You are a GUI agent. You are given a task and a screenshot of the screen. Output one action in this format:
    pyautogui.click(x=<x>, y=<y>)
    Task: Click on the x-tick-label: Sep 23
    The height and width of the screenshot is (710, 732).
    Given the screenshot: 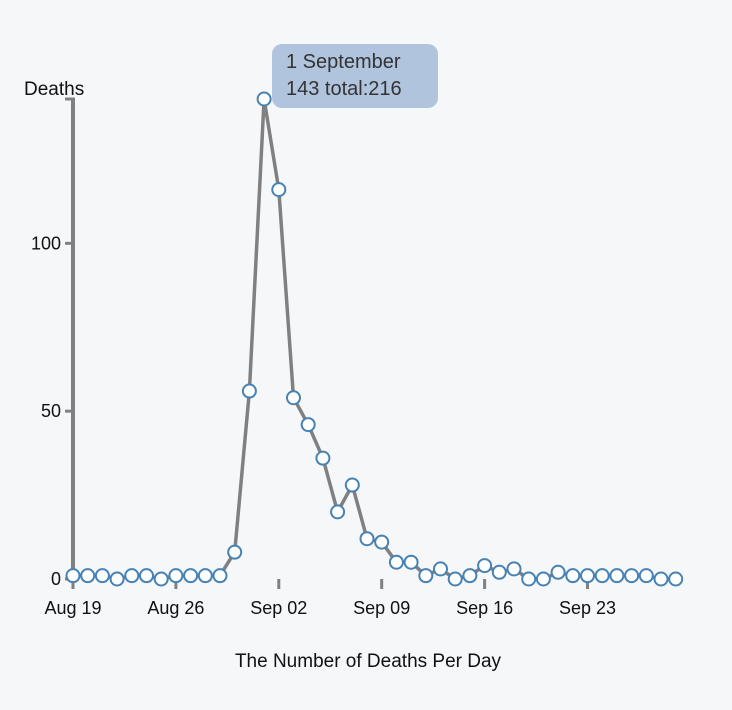 What is the action you would take?
    pyautogui.click(x=587, y=608)
    